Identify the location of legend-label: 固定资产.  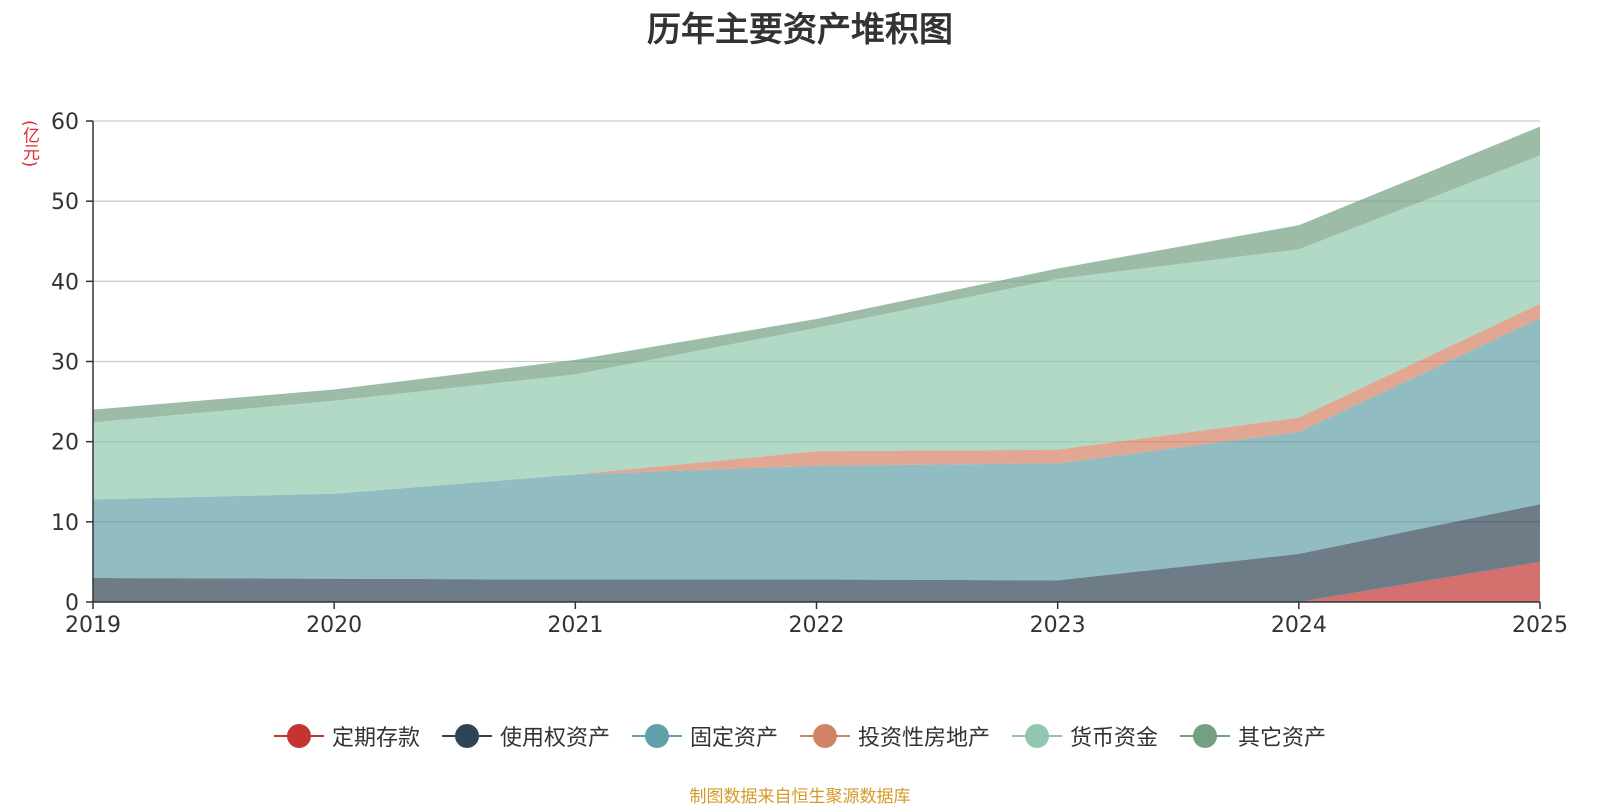
(733, 738).